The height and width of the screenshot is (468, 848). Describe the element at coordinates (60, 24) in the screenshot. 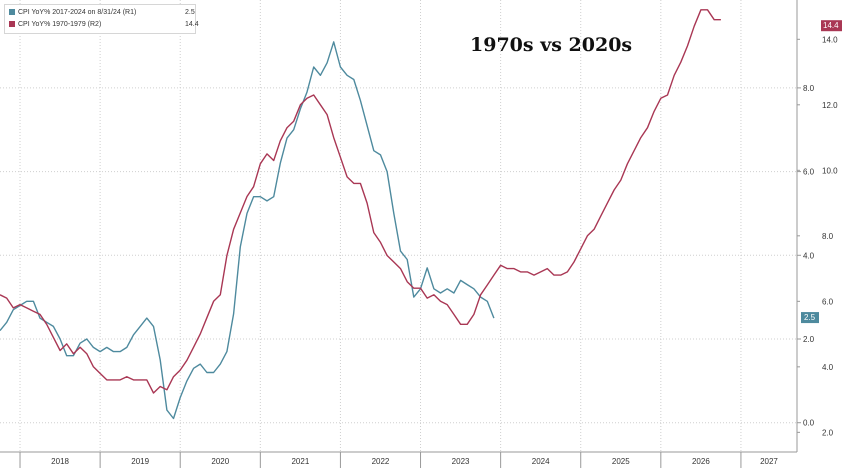

I see `legend-label: CPI YoY% 1970-1979 (R2)` at that location.